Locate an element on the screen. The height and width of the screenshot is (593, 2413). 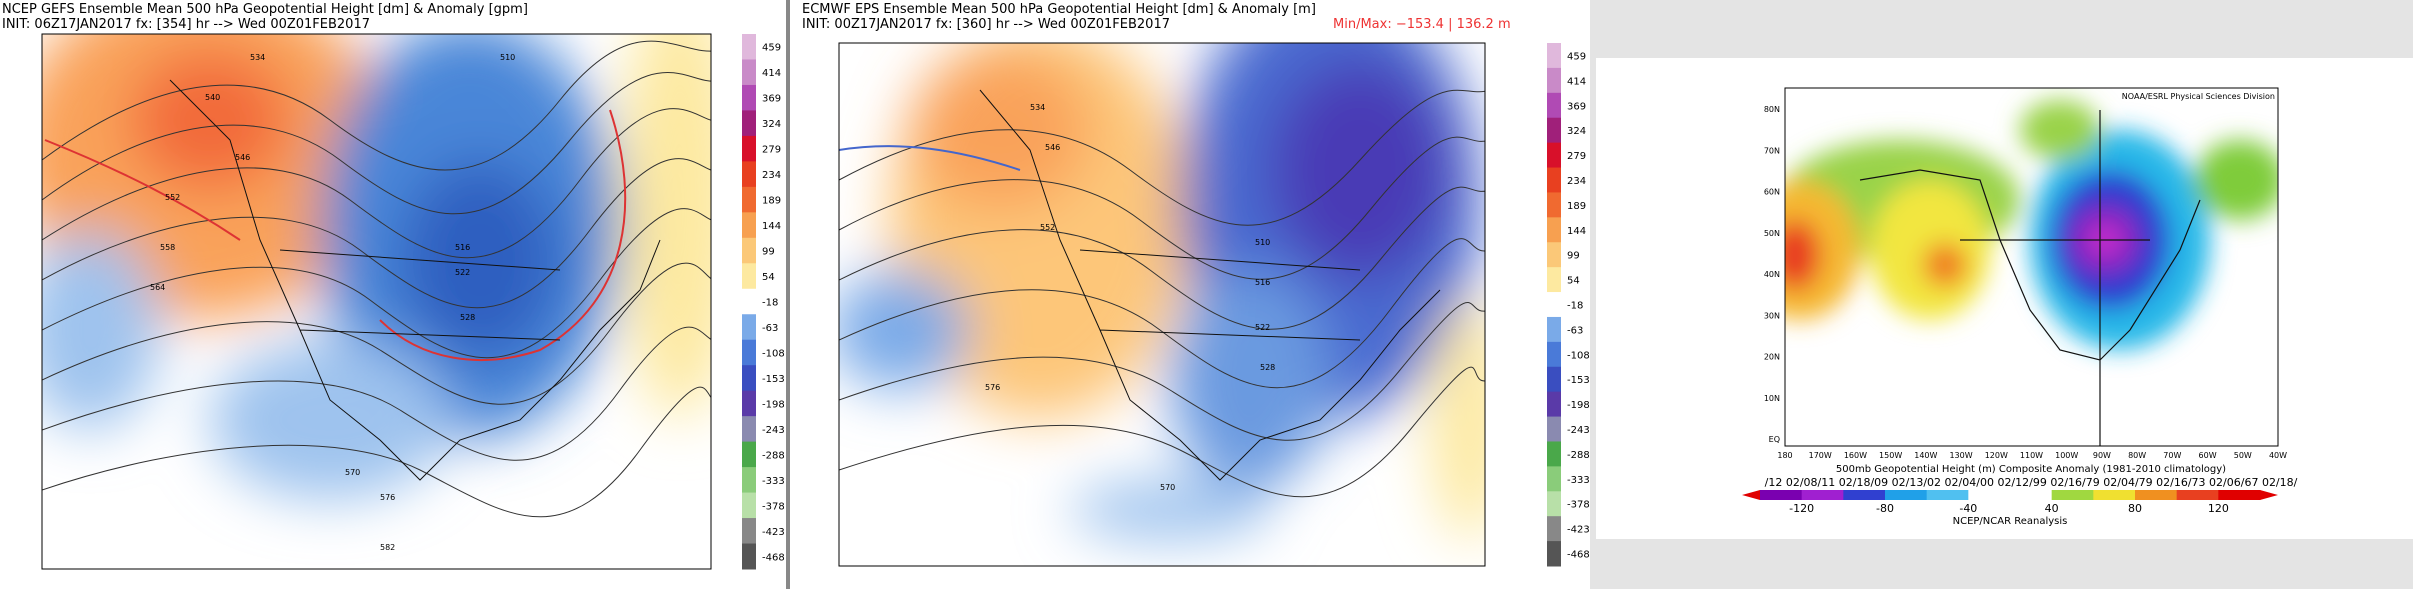
colorbar-label: -120 is located at coordinates (1801, 508).